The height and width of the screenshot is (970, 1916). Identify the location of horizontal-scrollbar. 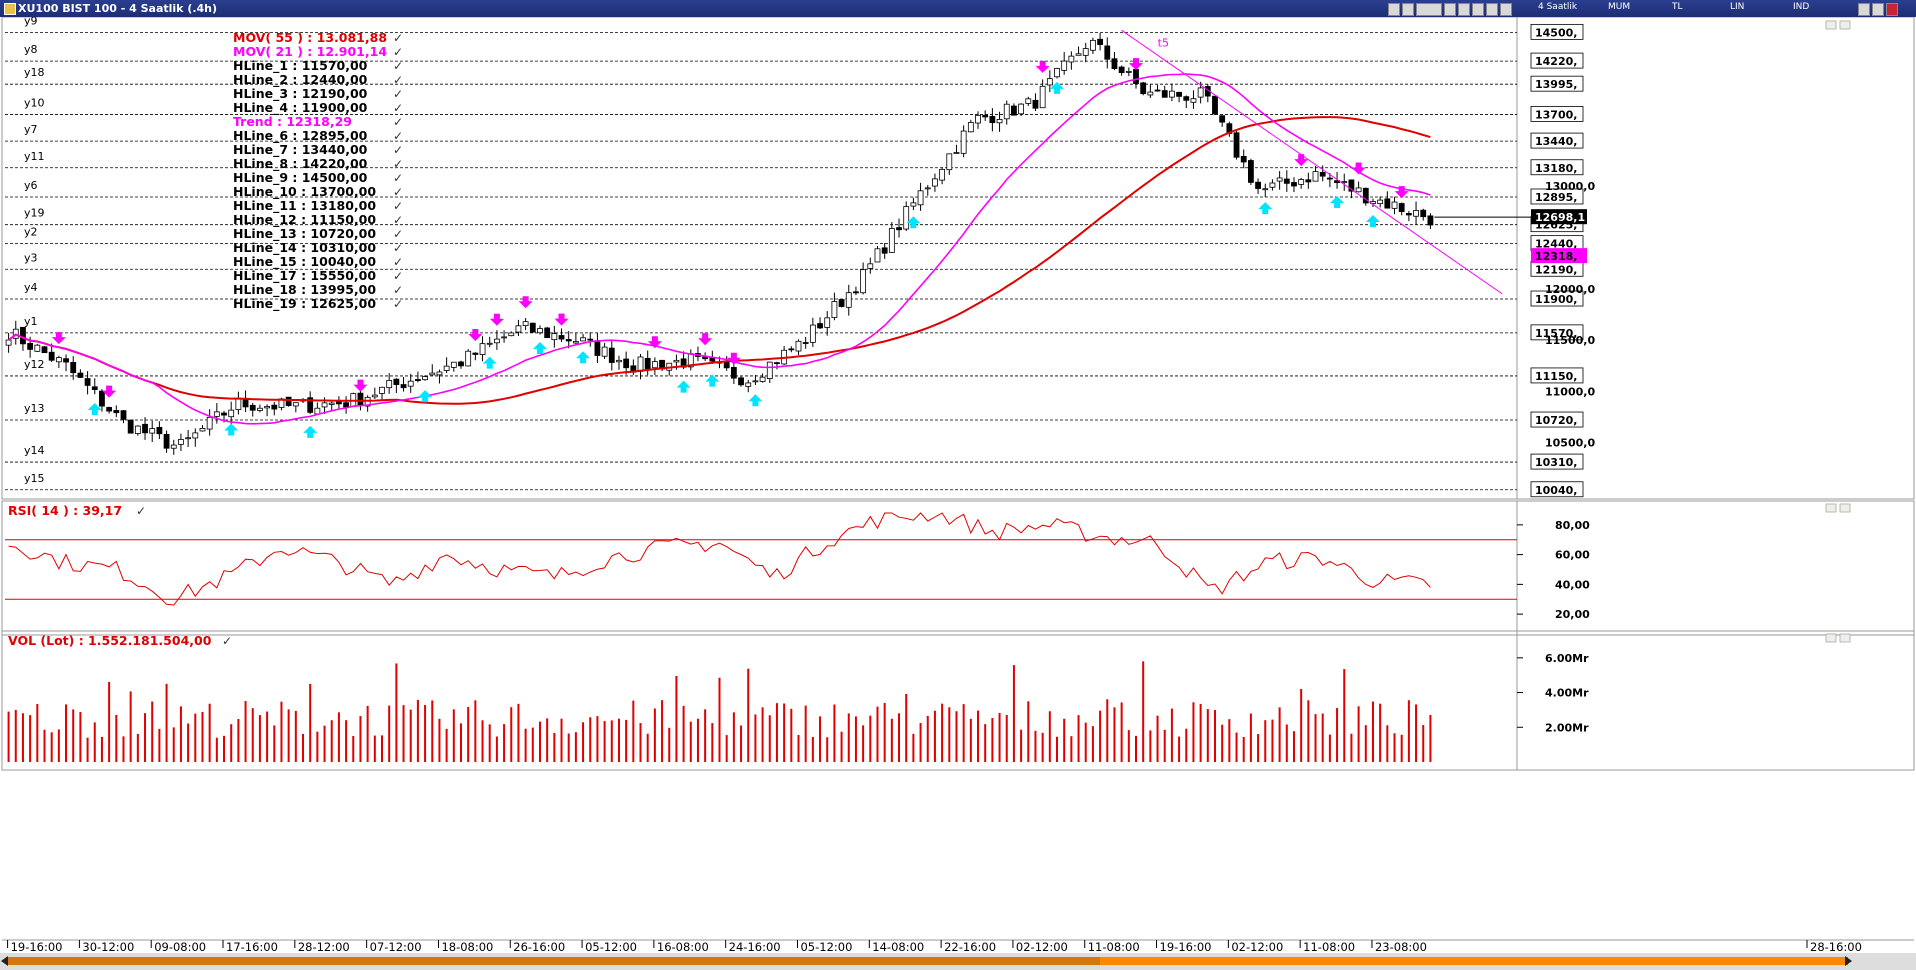
(958, 961).